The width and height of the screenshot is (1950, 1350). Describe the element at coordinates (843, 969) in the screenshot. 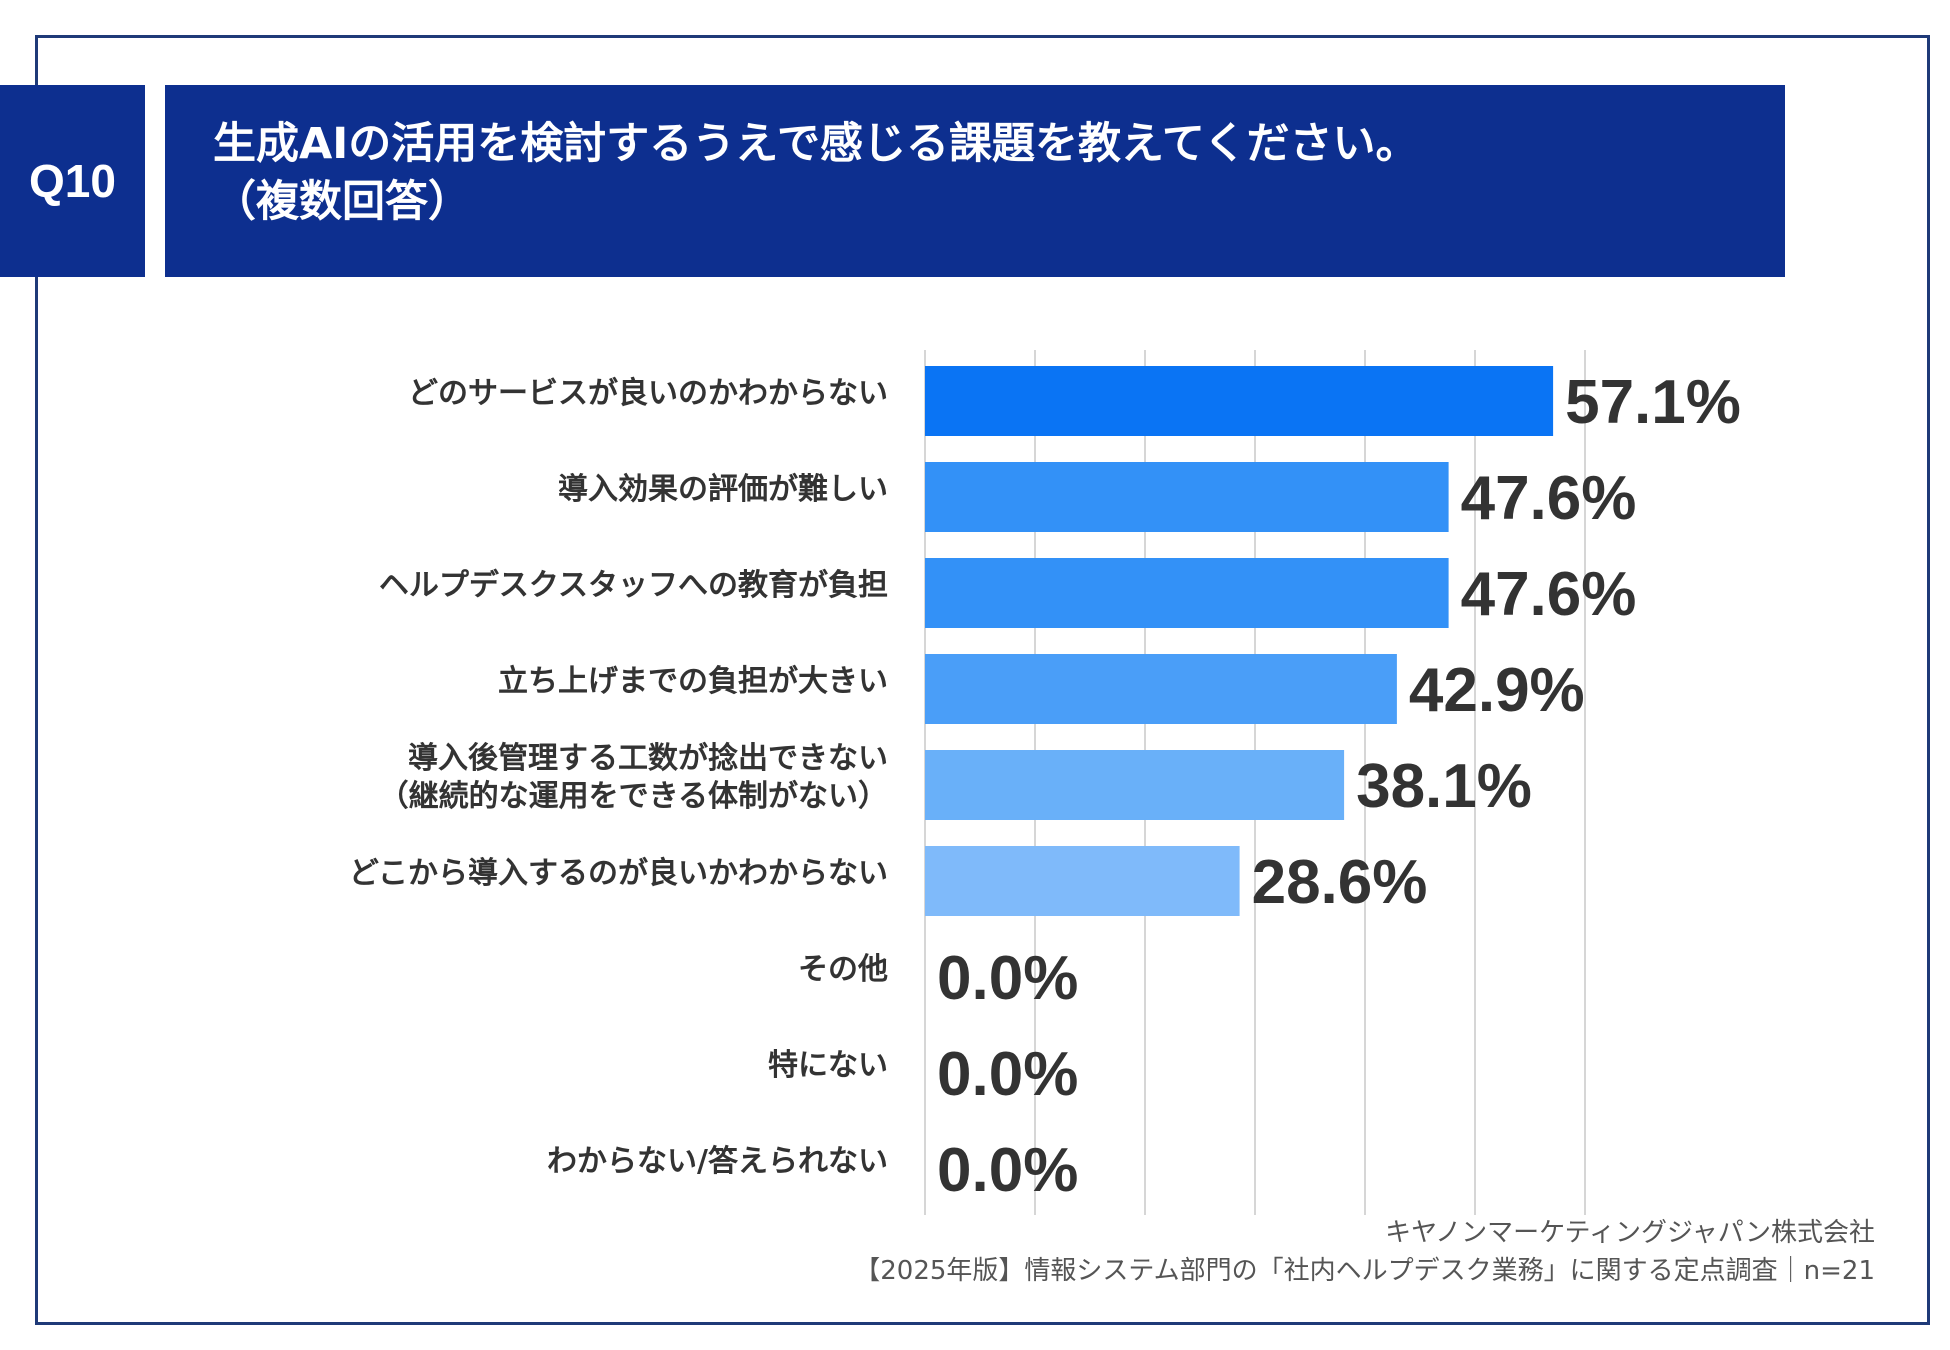

I see `category-label: その他` at that location.